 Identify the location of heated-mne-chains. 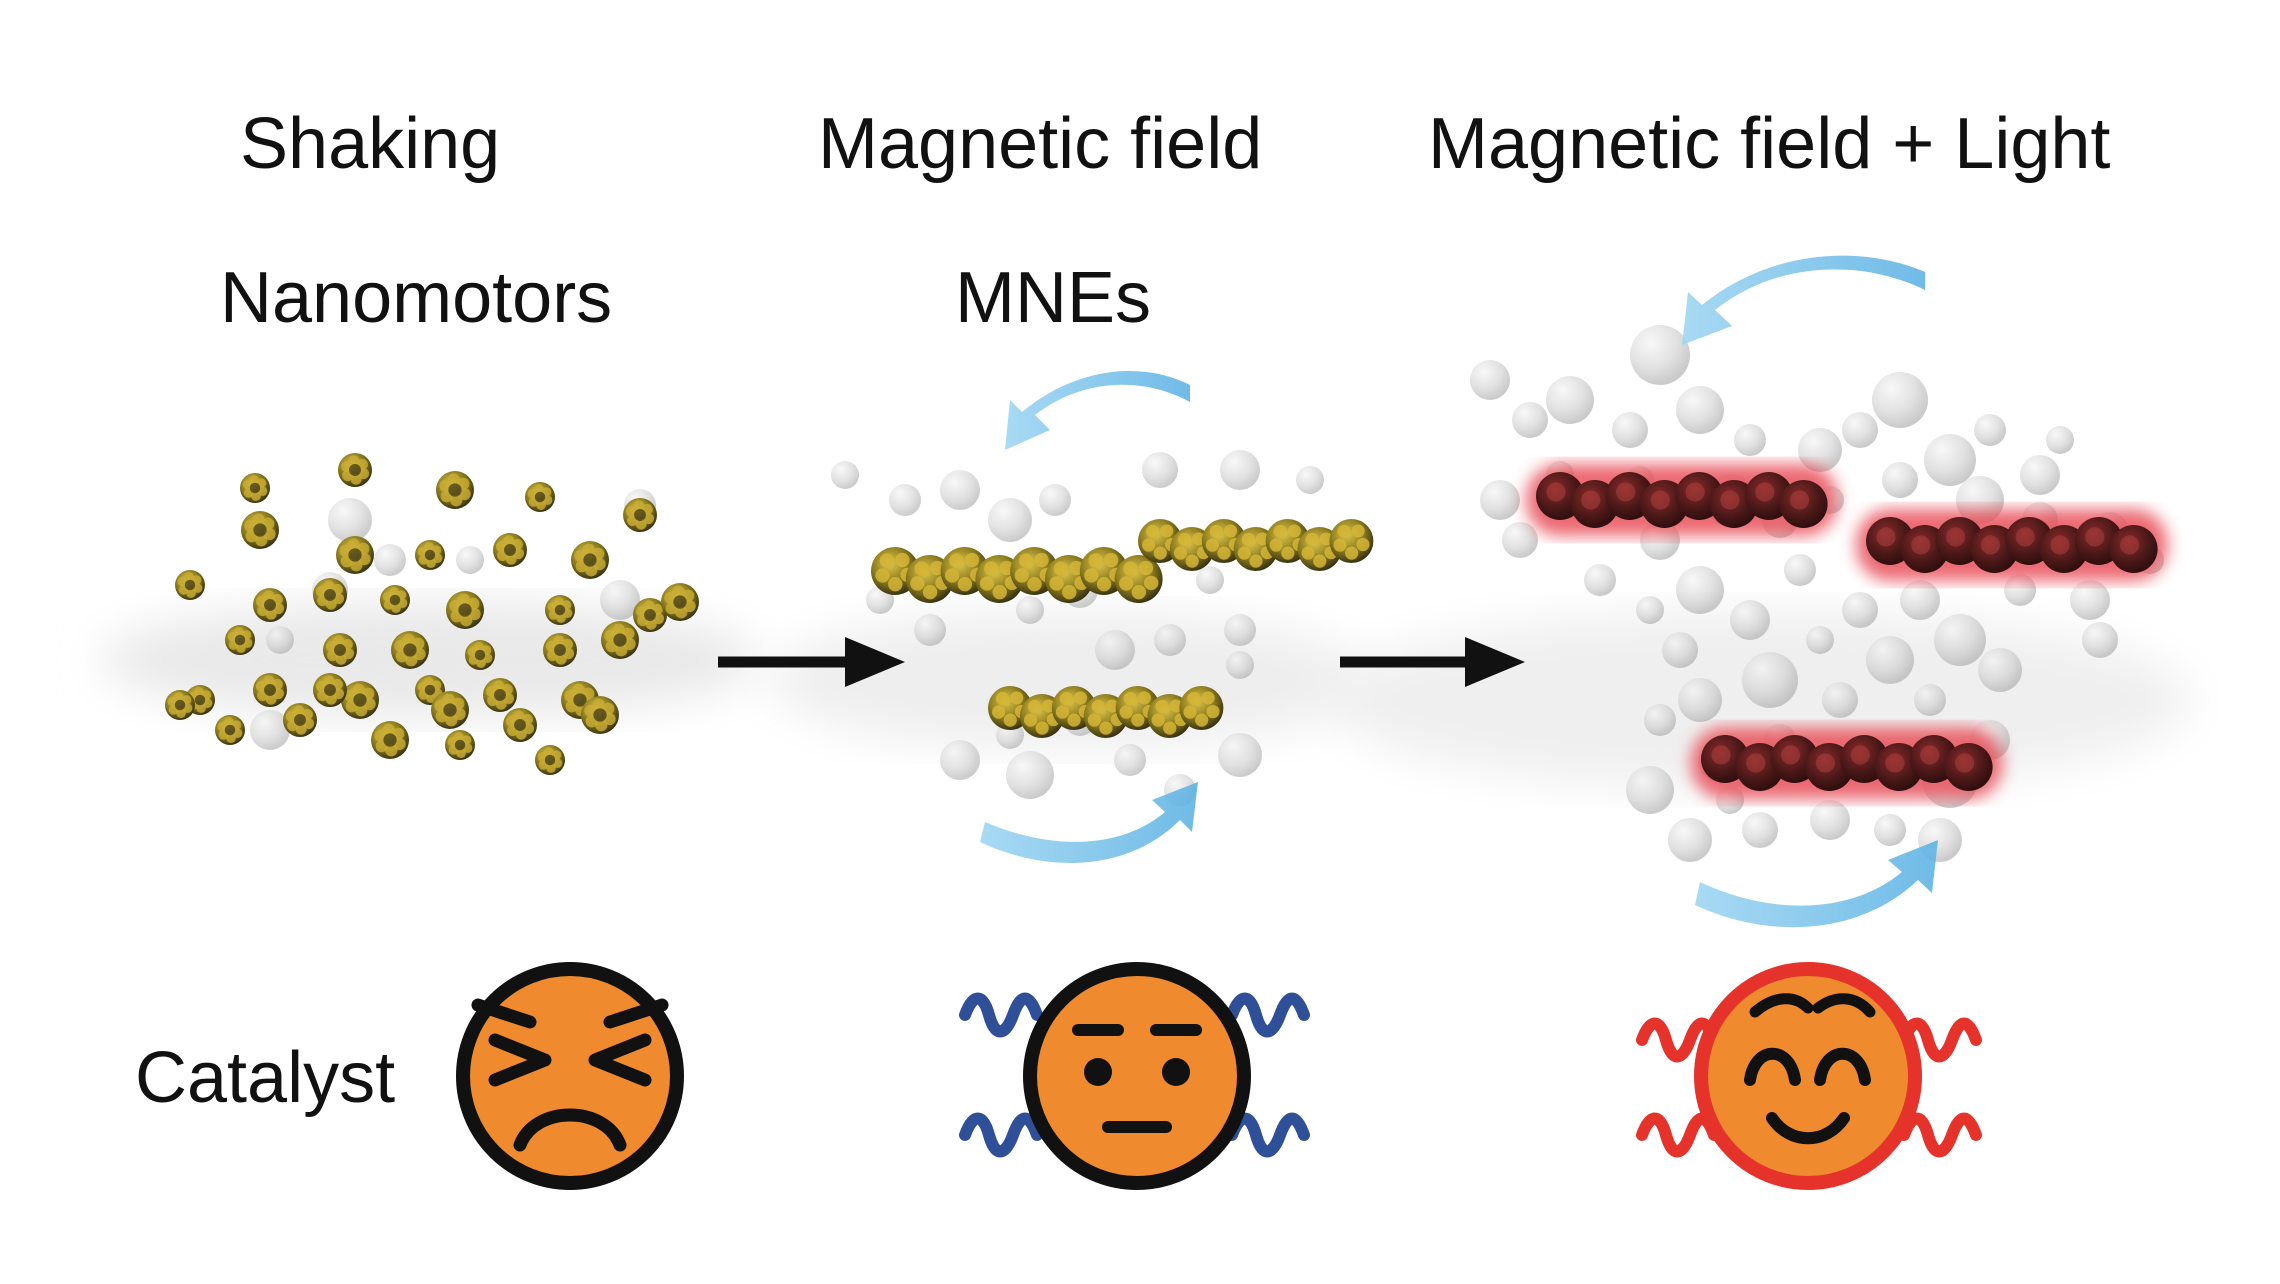
(1847, 631).